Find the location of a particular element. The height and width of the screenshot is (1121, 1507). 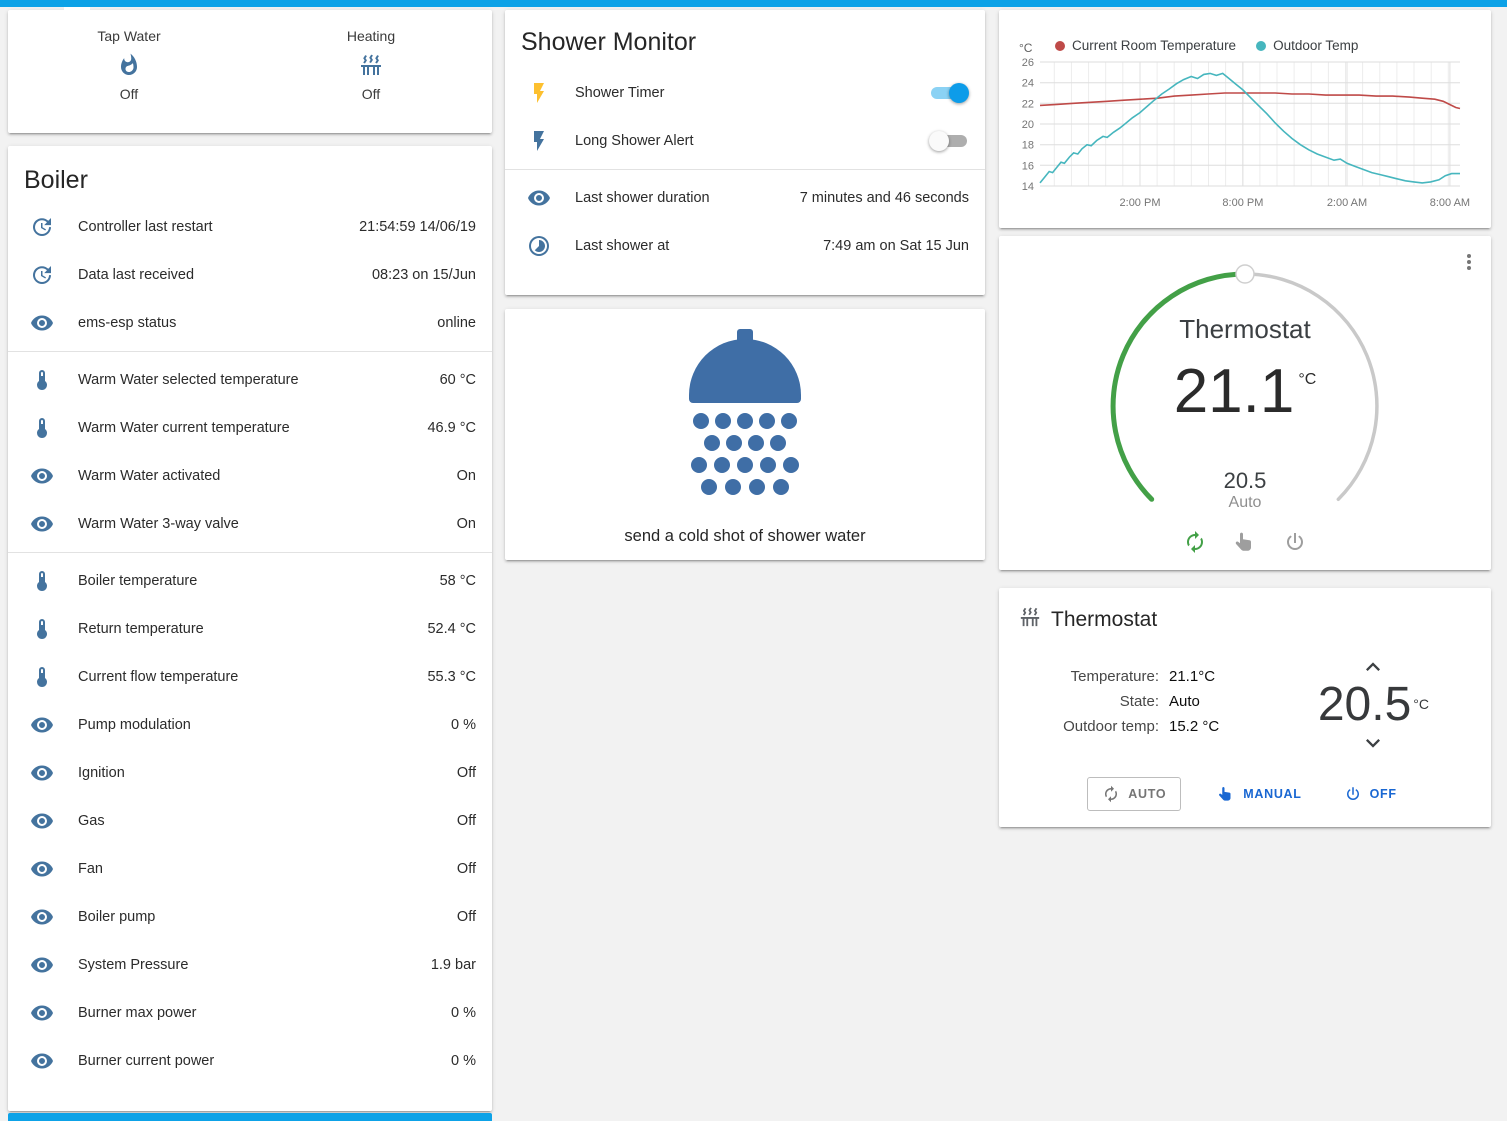

dots-vertical-icon is located at coordinates (1469, 262).